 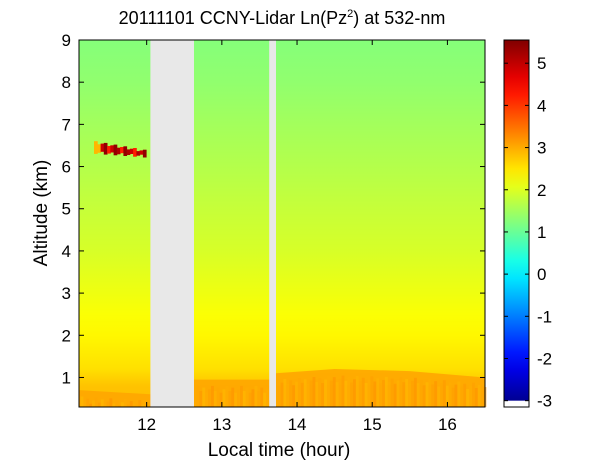 I want to click on chart-title: 20111101 CCNY-Lidar Ln(Pz2) at 532-nm, so click(x=282, y=18).